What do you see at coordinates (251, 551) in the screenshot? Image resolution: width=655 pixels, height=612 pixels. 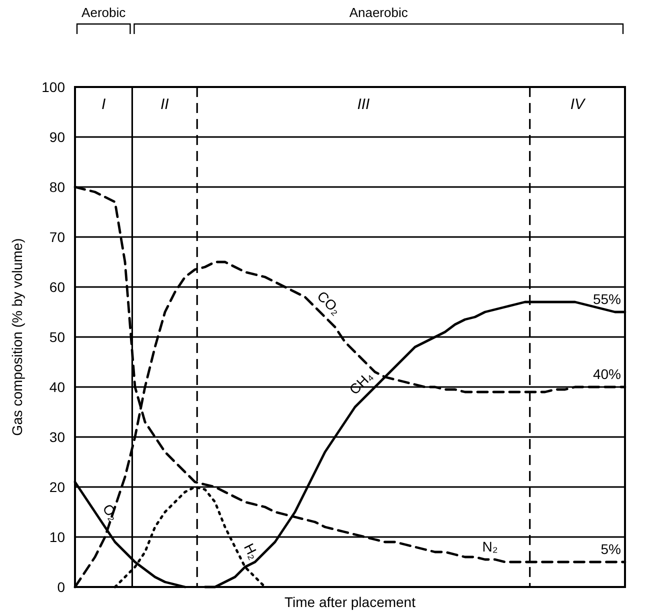 I see `text: H₂` at bounding box center [251, 551].